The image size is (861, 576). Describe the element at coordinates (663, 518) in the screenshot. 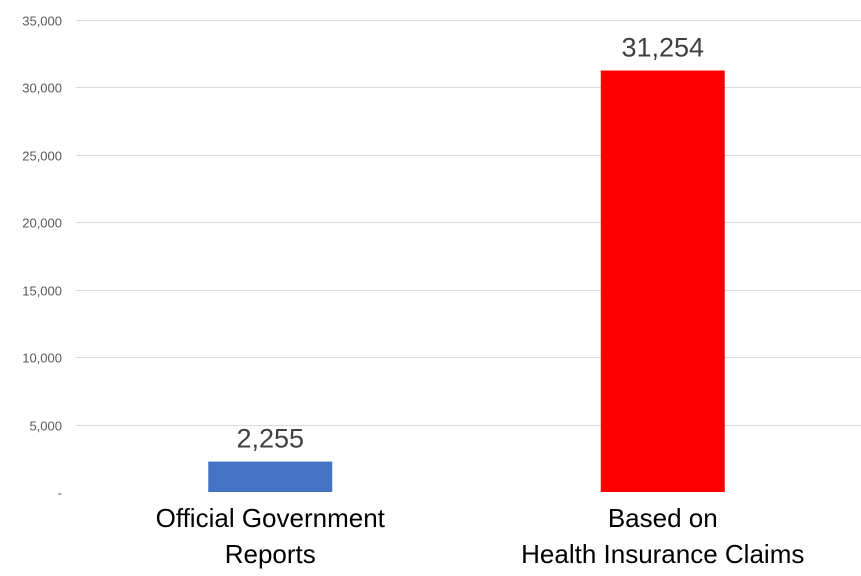

I see `category-label: Based on` at that location.